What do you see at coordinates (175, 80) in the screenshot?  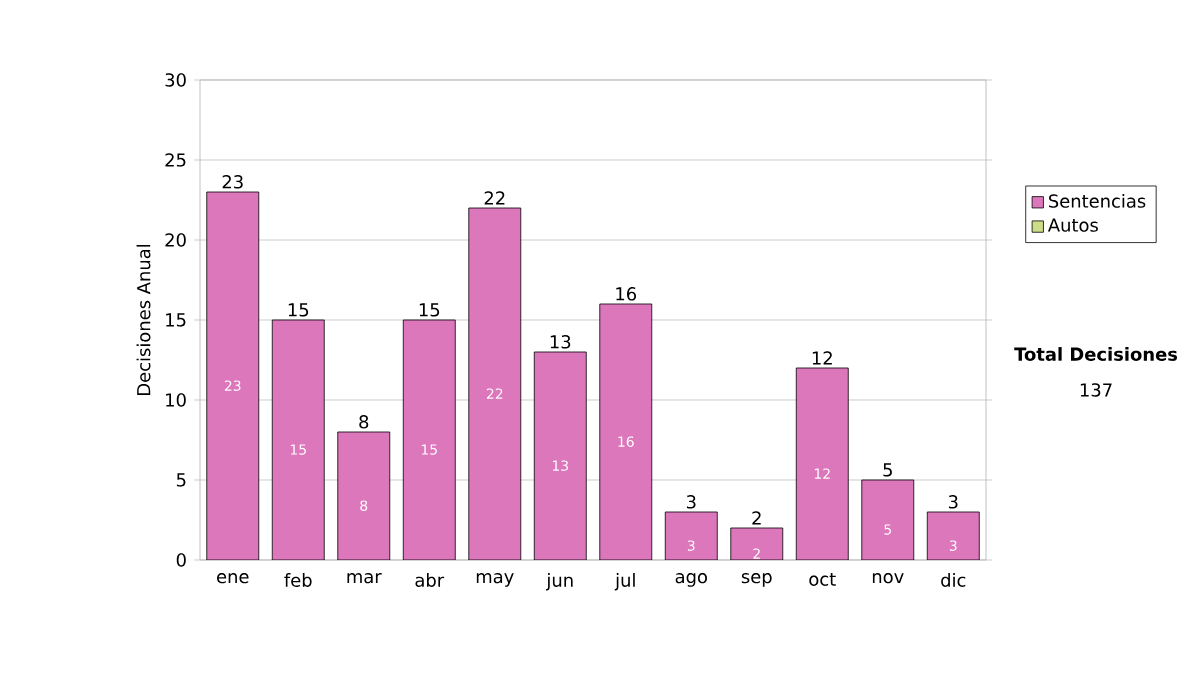 I see `y-tick-label: 30` at bounding box center [175, 80].